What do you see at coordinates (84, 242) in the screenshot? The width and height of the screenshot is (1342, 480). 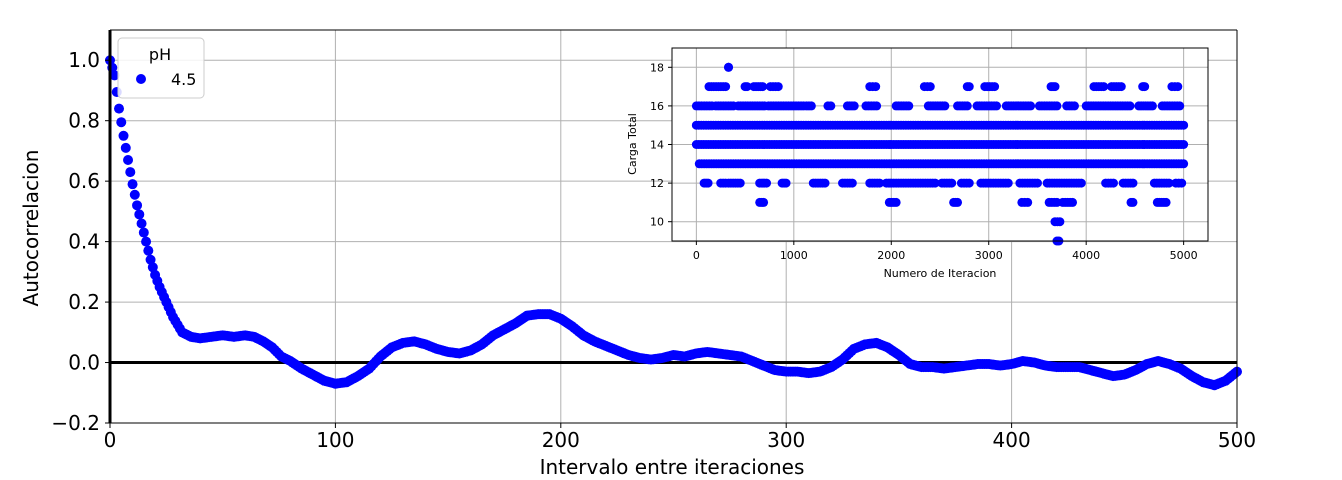 I see `main-y-tick-label: 0.4` at bounding box center [84, 242].